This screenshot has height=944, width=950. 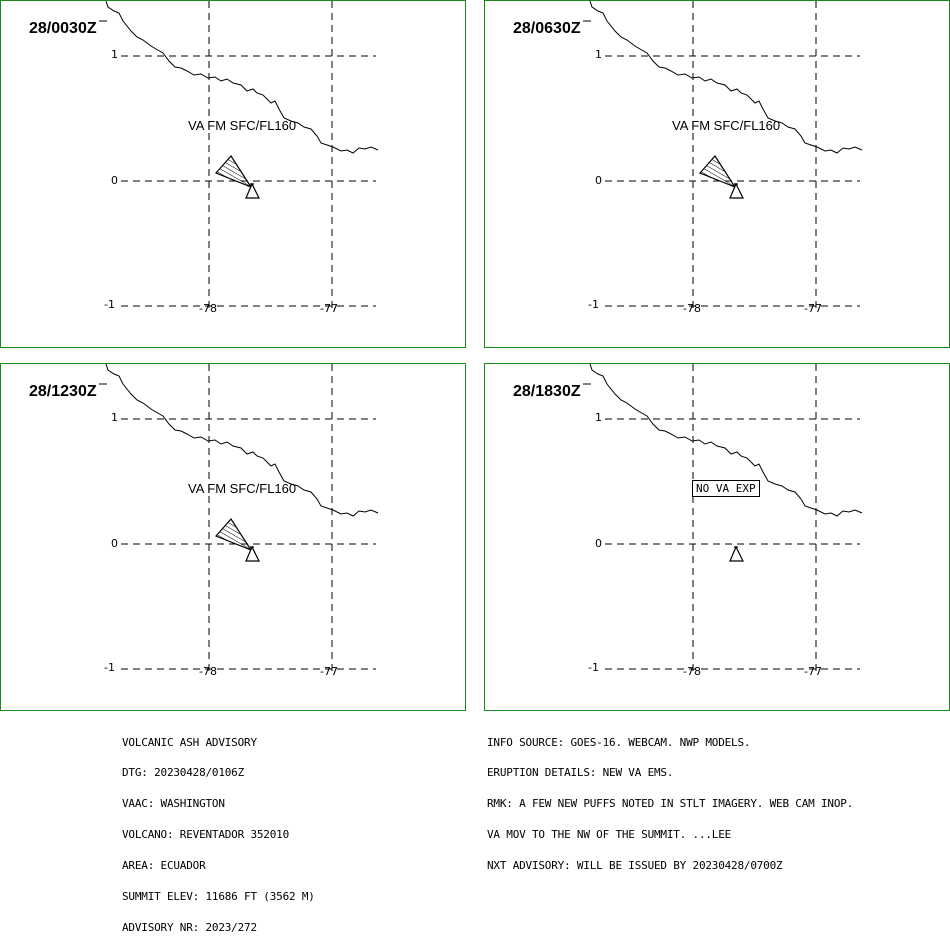 I want to click on advisory-line: AREA: ECUADOR, so click(x=164, y=866).